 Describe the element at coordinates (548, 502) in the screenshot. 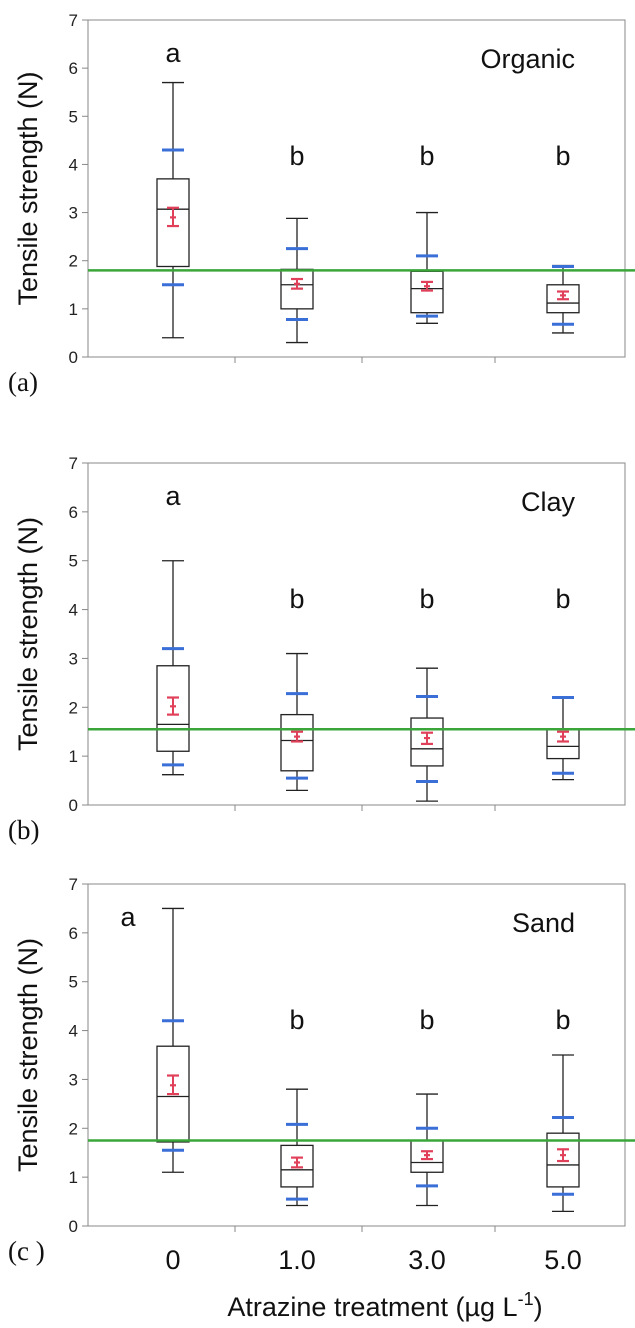

I see `panel-title: Clay` at that location.